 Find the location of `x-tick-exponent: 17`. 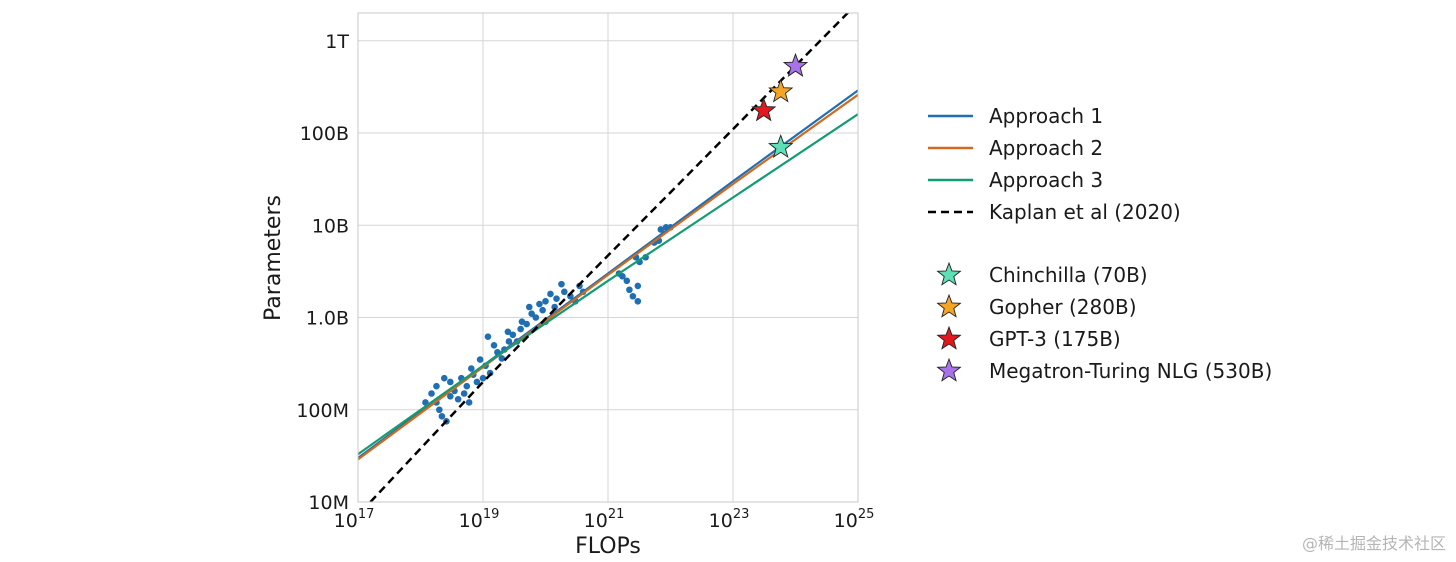

x-tick-exponent: 17 is located at coordinates (366, 514).